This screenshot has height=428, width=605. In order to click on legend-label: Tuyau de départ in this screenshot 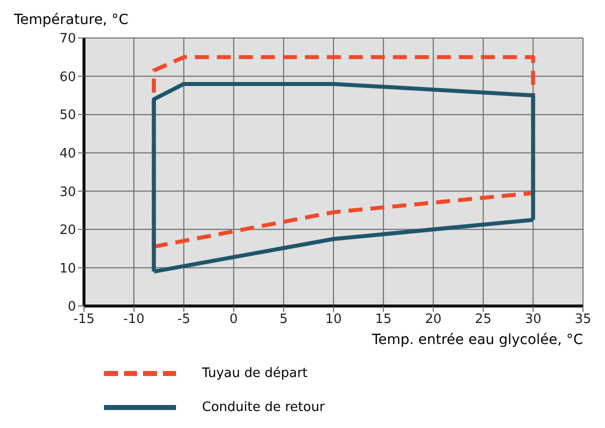, I will do `click(255, 373)`.